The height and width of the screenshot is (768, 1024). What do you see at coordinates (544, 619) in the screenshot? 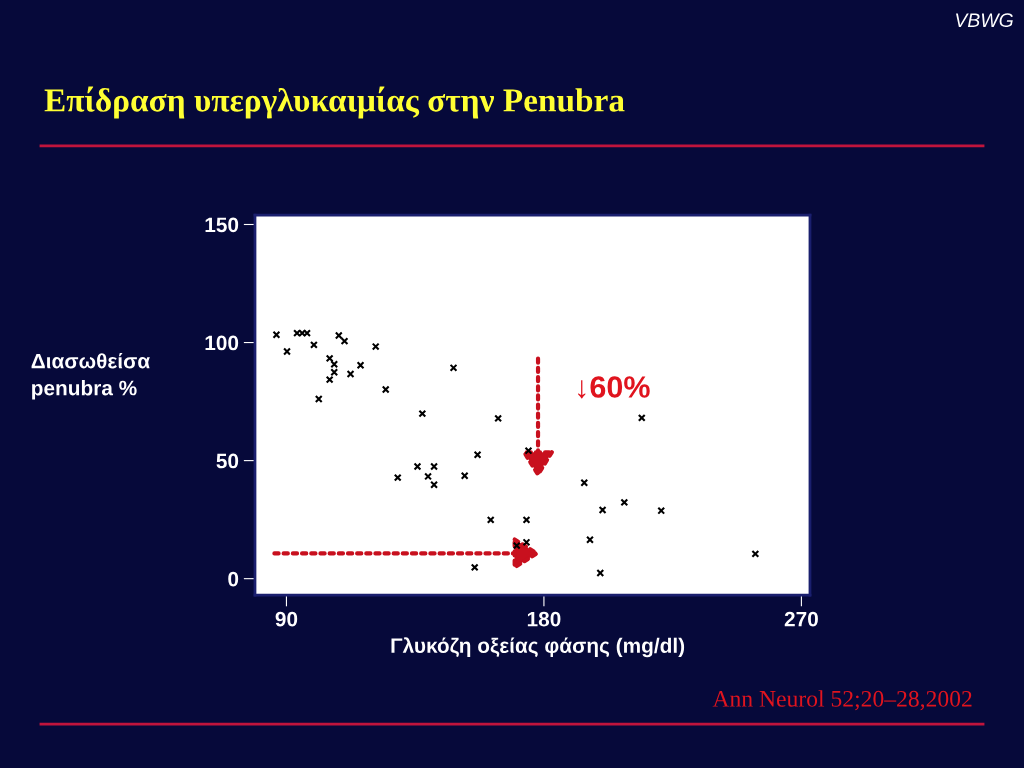
I see `x-tick-label: 180` at bounding box center [544, 619].